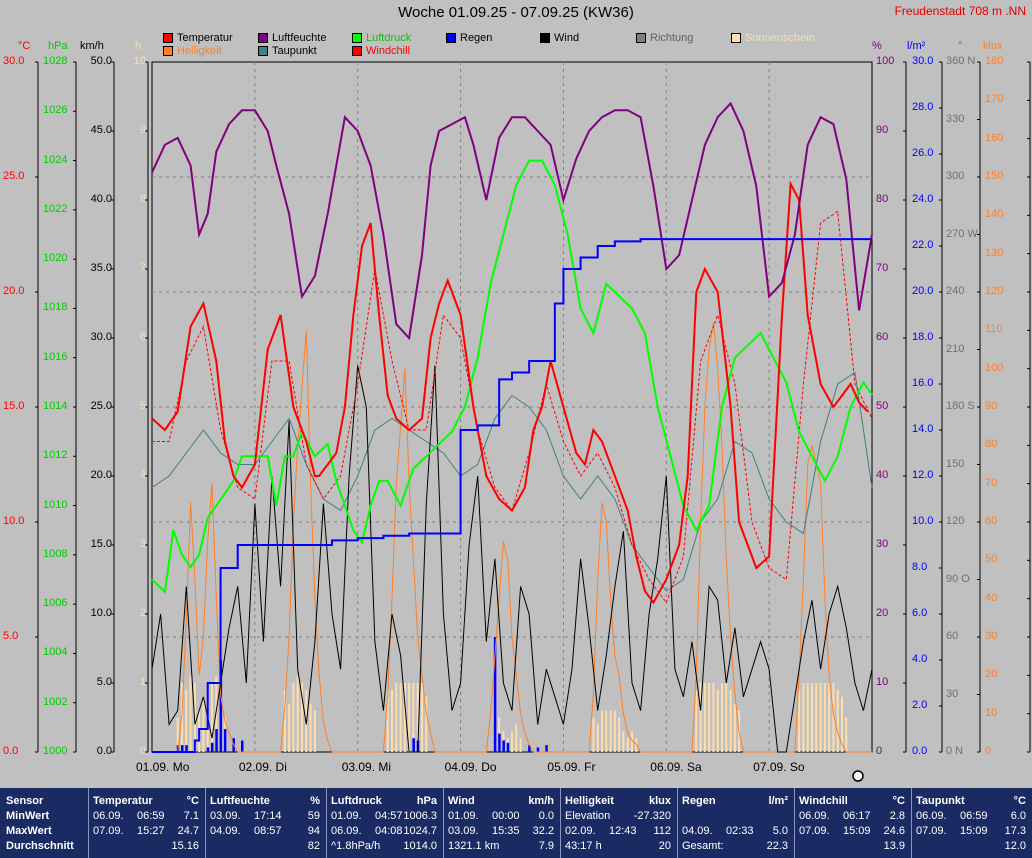 The height and width of the screenshot is (858, 1032). Describe the element at coordinates (313, 816) in the screenshot. I see `stats-cell-value: 59` at that location.